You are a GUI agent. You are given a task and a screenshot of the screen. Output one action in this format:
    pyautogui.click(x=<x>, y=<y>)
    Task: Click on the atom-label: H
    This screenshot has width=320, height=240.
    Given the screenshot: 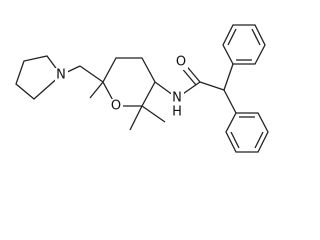 What is the action you would take?
    pyautogui.click(x=177, y=112)
    